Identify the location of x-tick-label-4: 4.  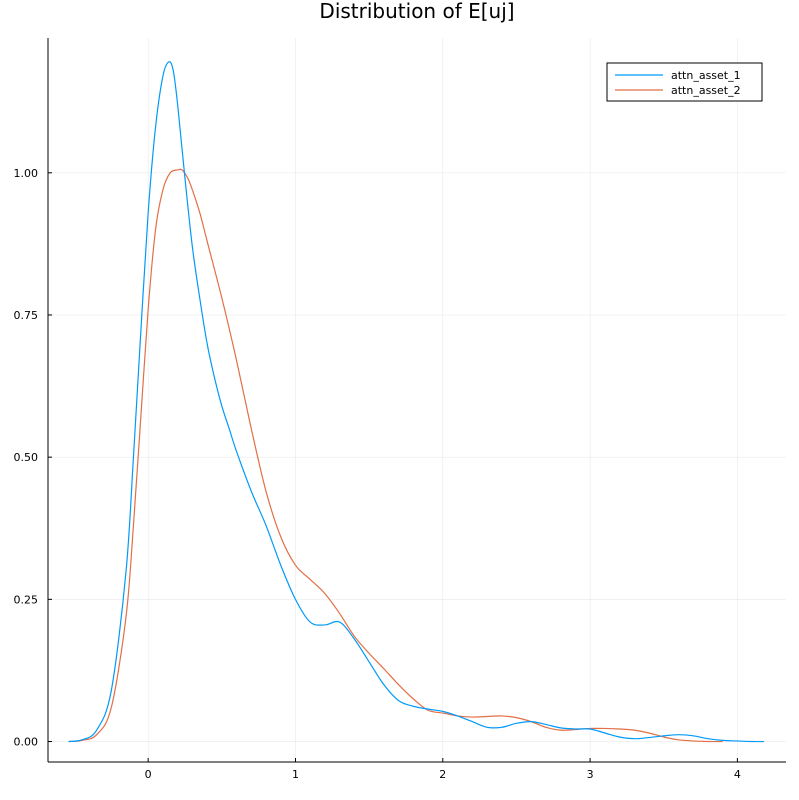
(737, 774).